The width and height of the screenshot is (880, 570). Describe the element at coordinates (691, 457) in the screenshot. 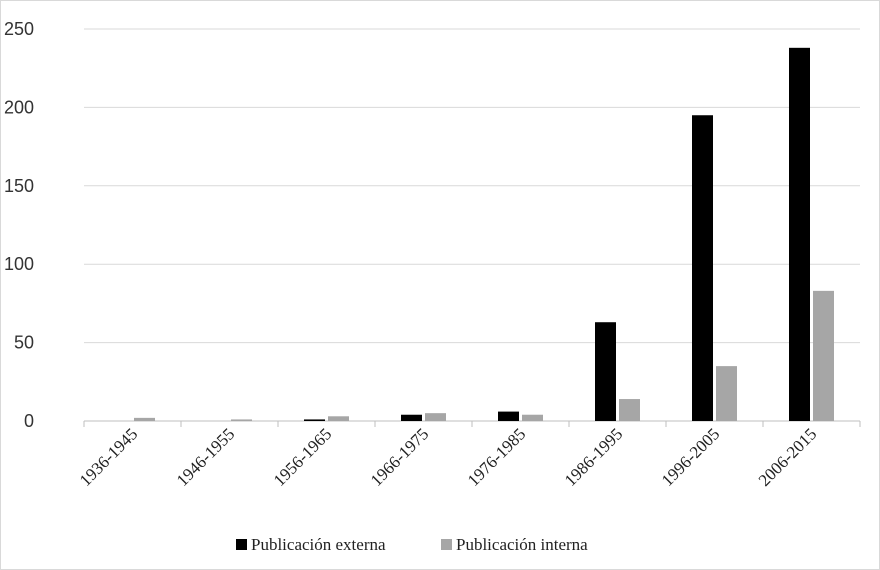

I see `x-tick-label: 1996-2005` at that location.